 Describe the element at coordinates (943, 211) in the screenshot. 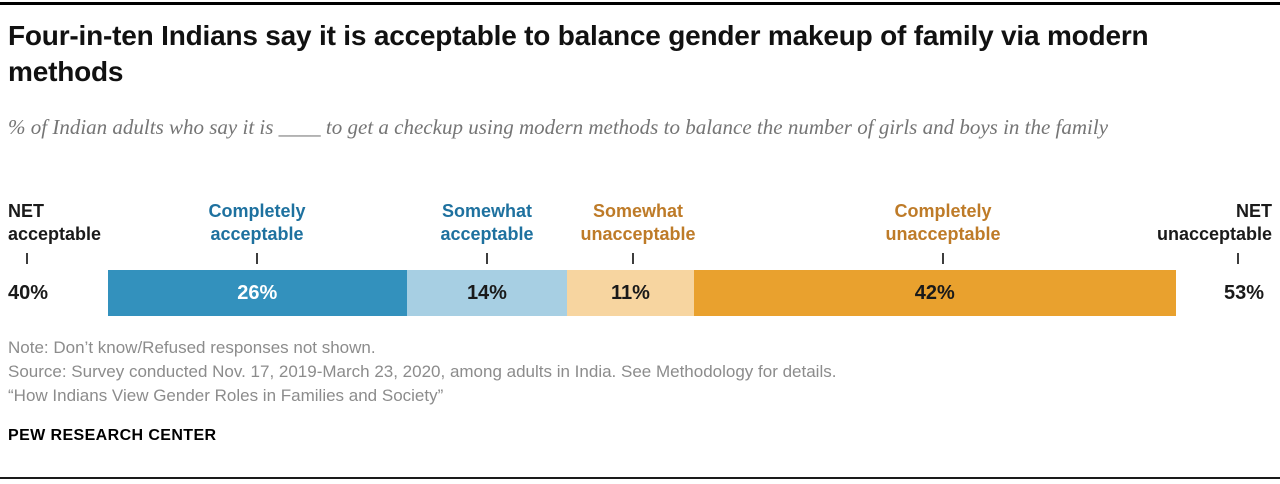

I see `label-completely-unacceptable-line1: Completely` at that location.